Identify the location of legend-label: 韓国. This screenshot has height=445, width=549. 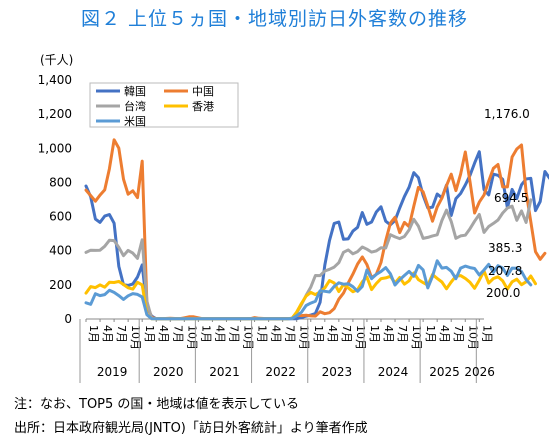
(135, 91).